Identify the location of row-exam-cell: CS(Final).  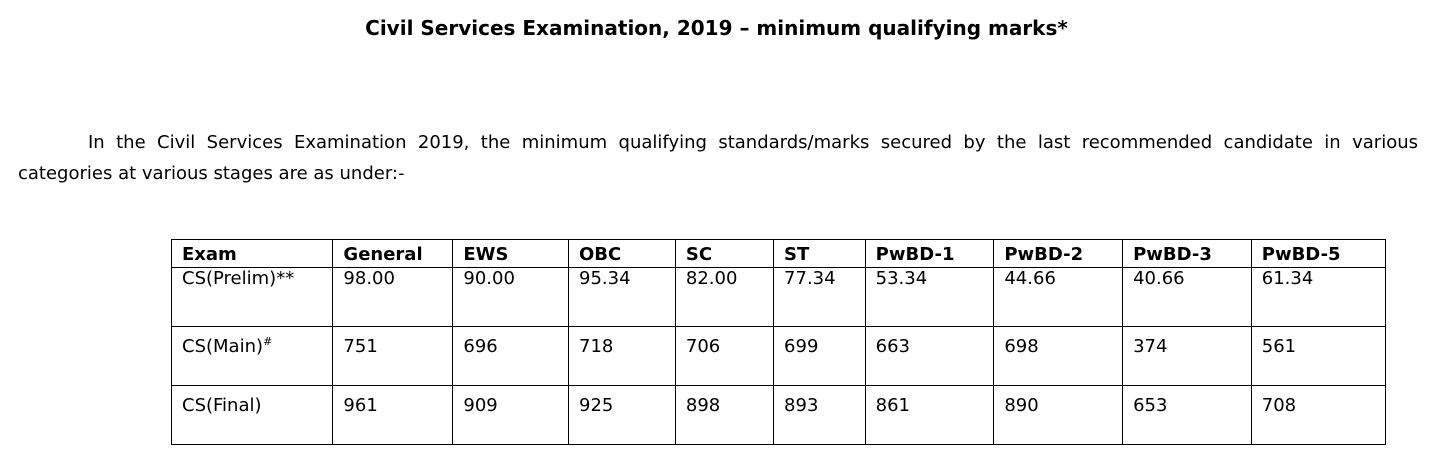
(252, 415).